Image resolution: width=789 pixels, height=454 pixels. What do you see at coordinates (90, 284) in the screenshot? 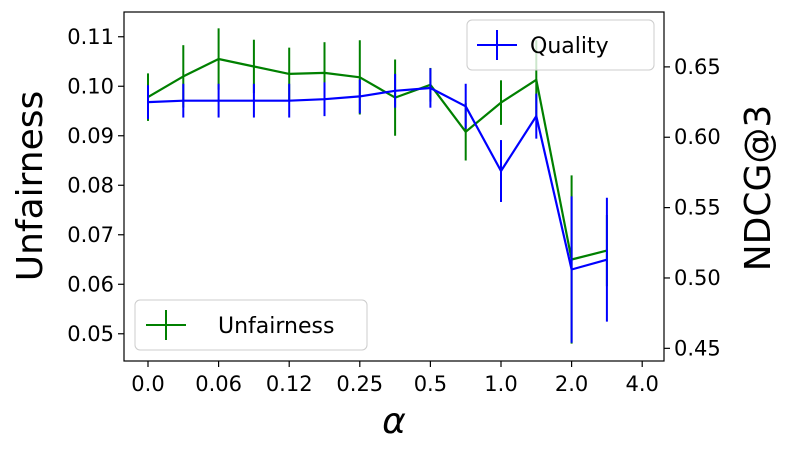
I see `y-left-tick-label: 0.06` at bounding box center [90, 284].